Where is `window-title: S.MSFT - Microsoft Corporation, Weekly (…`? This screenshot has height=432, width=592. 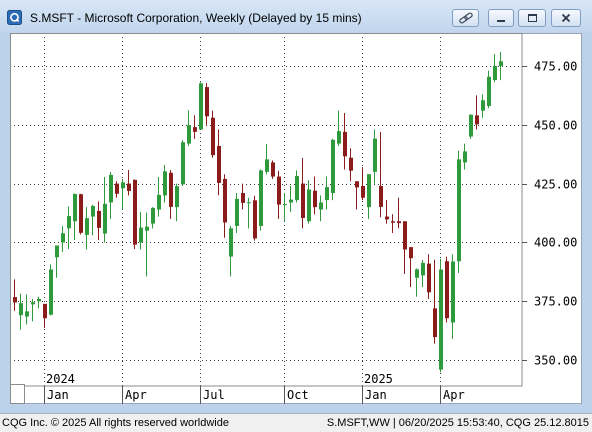
window-title: S.MSFT - Microsoft Corporation, Weekly (… is located at coordinates (196, 18).